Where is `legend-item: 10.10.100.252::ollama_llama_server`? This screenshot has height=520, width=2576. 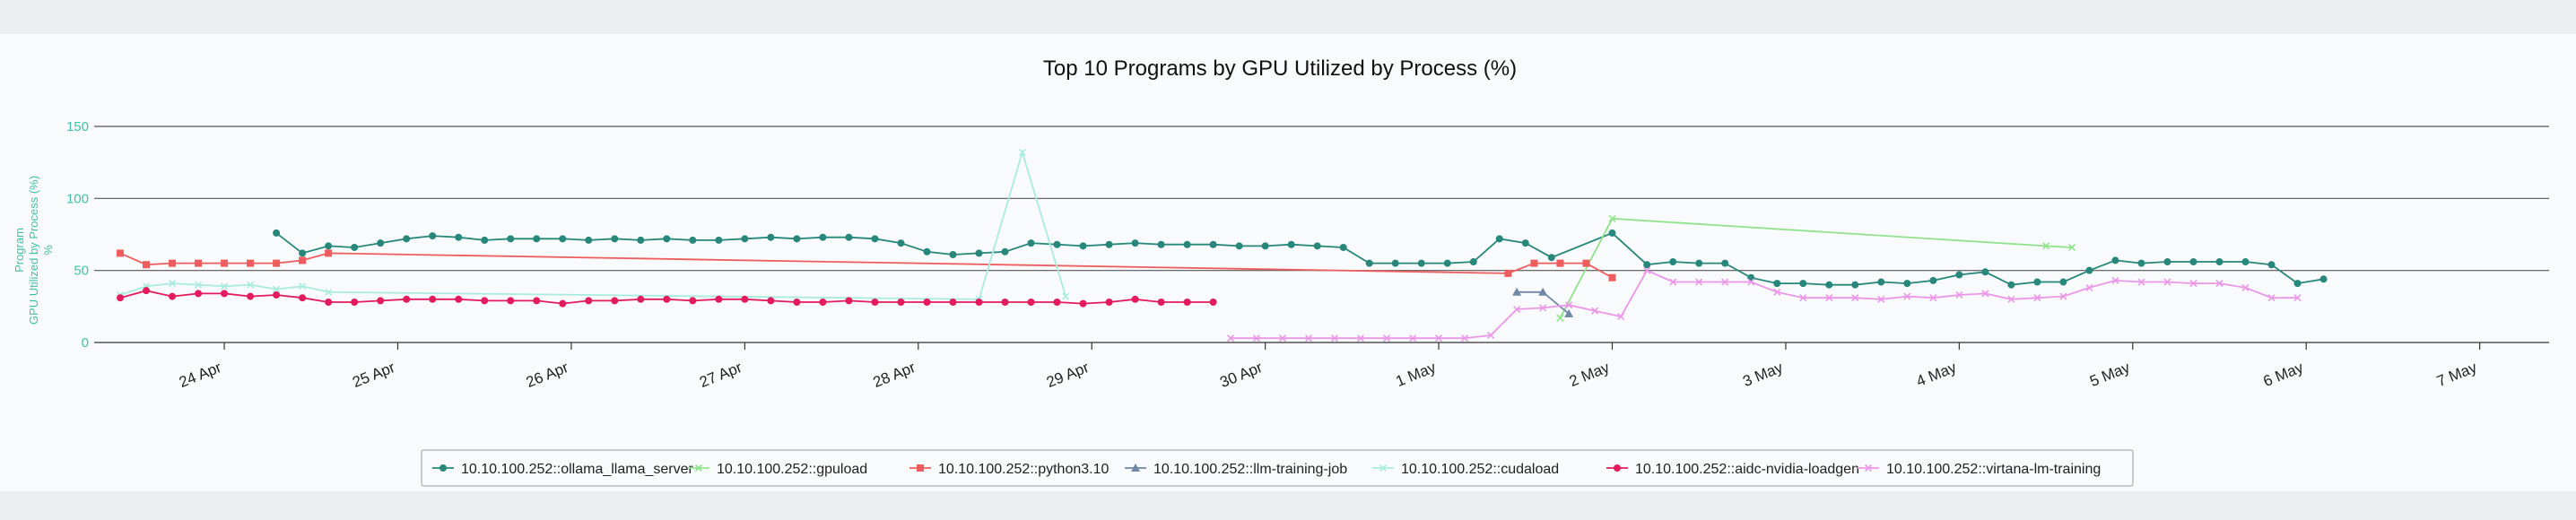
legend-item: 10.10.100.252::ollama_llama_server is located at coordinates (563, 469).